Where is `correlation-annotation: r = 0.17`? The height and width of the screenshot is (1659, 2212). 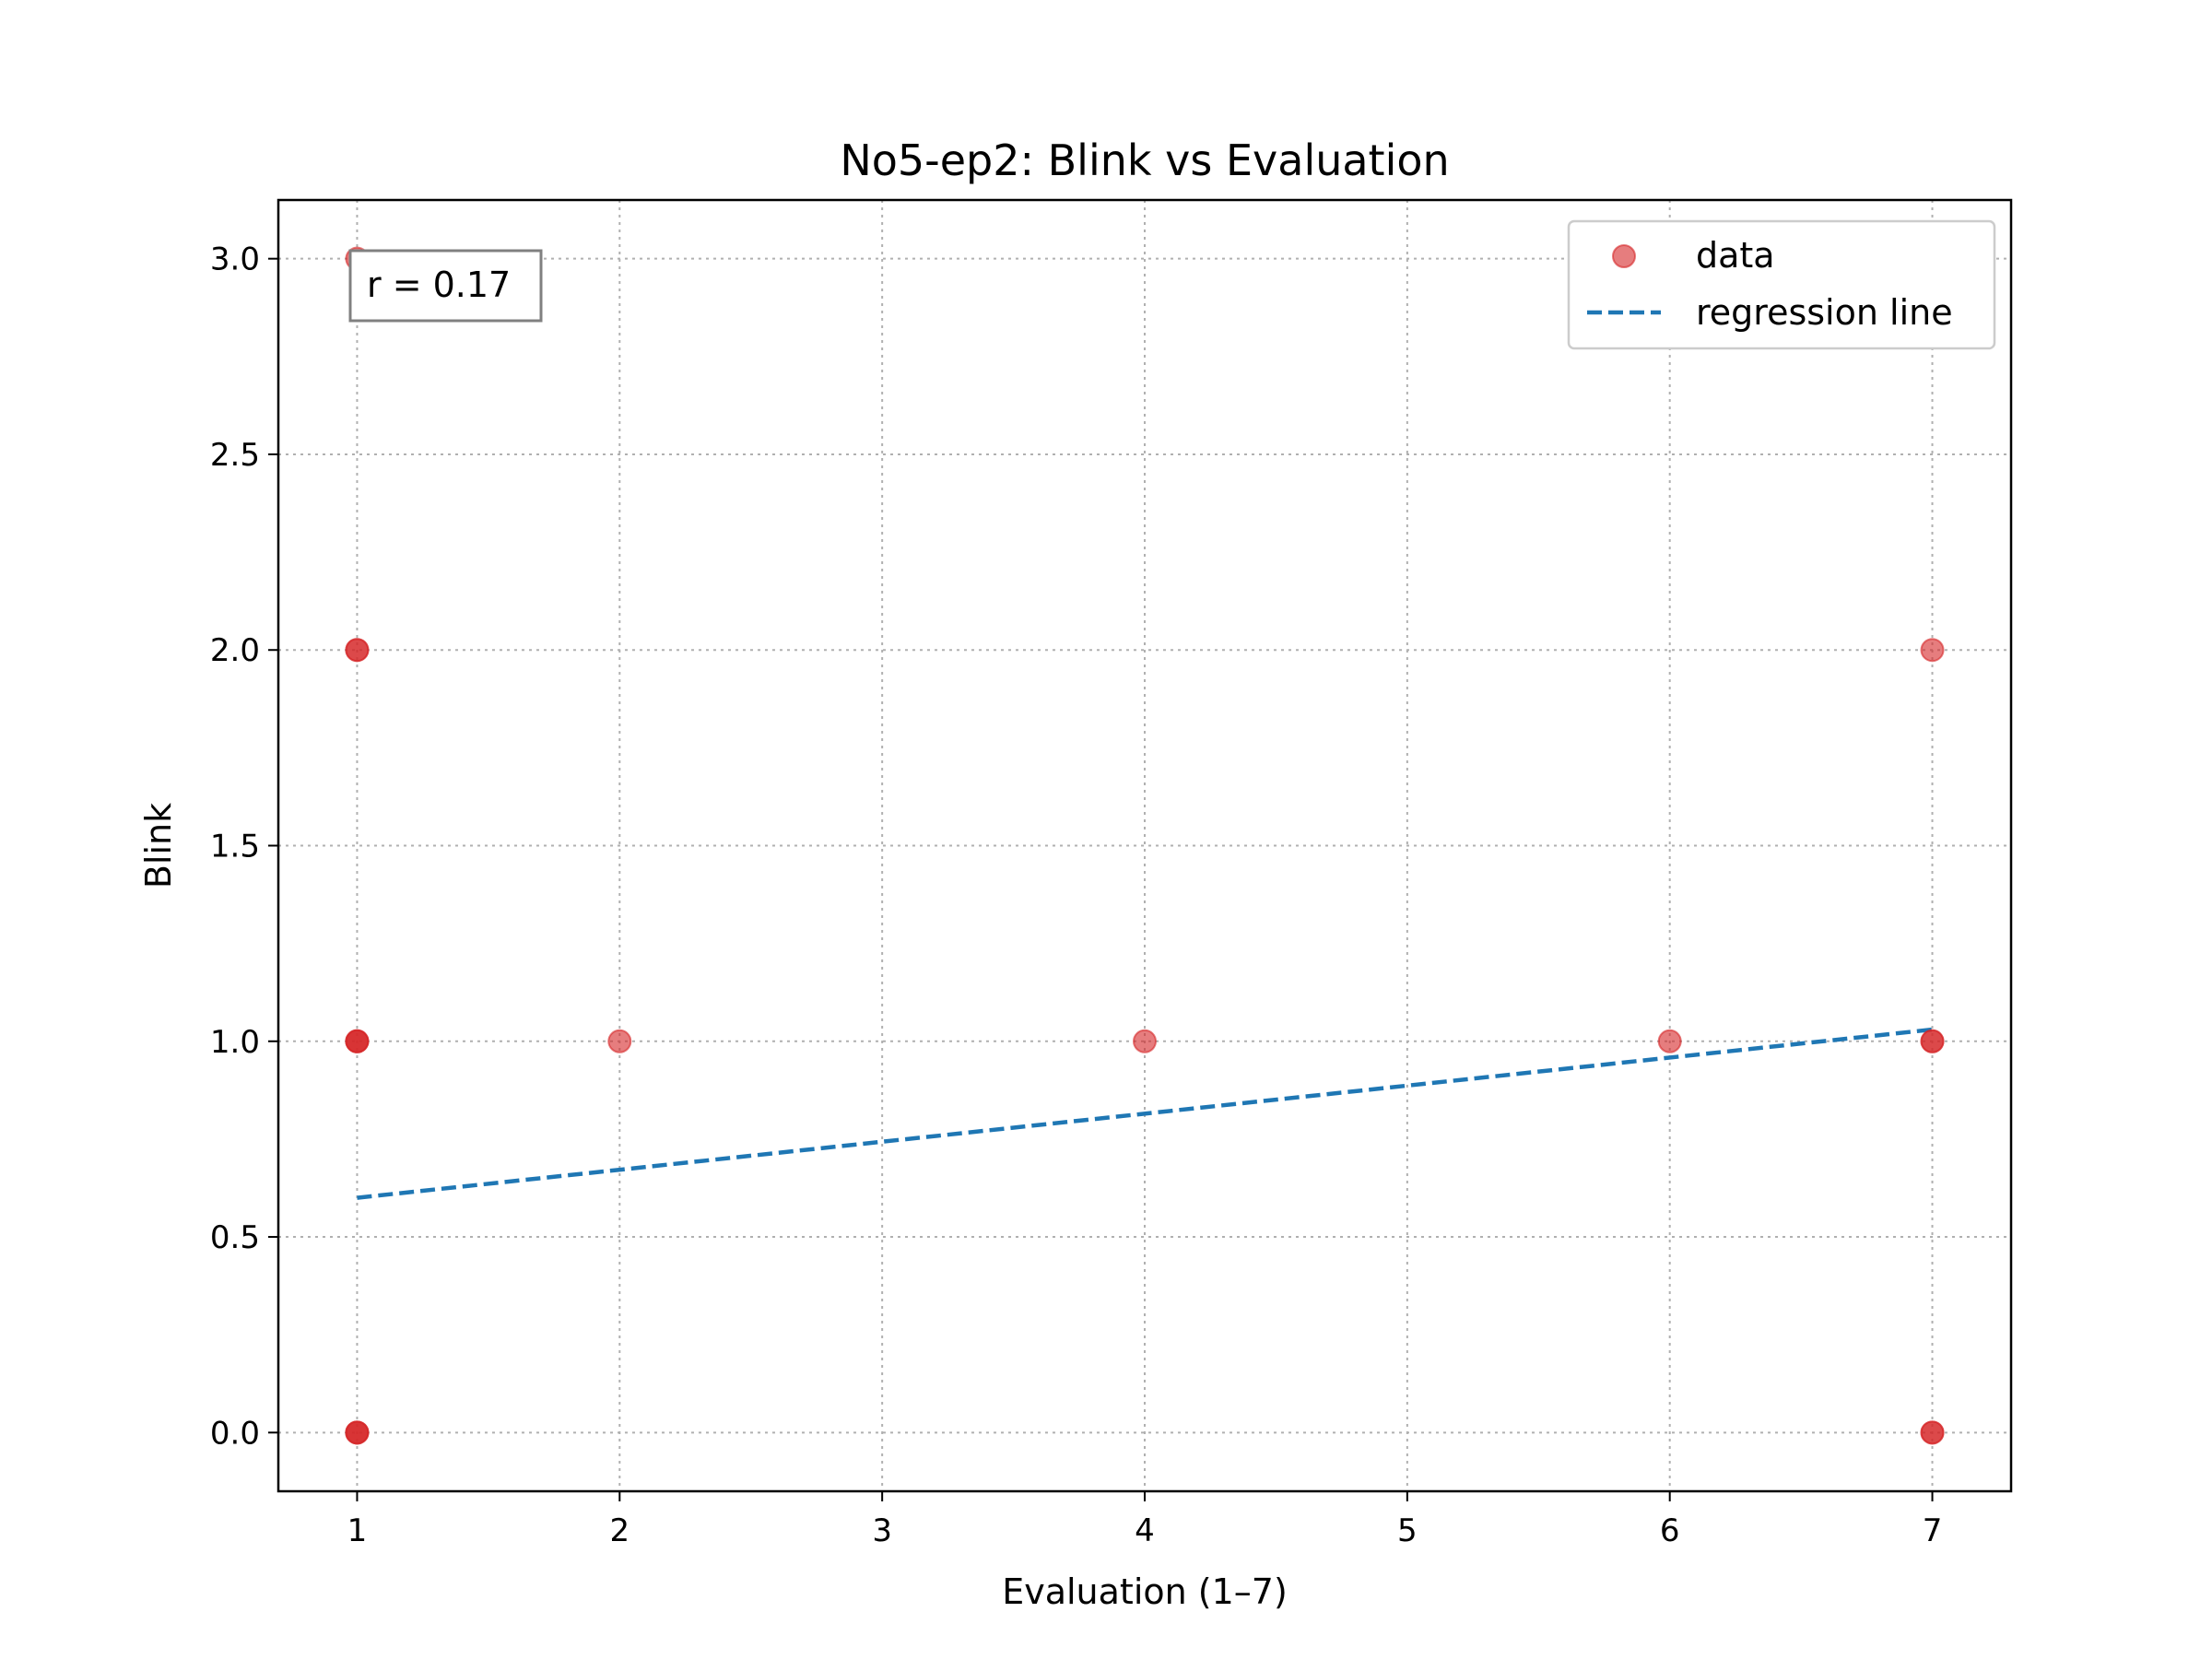
correlation-annotation: r = 0.17 is located at coordinates (445, 286).